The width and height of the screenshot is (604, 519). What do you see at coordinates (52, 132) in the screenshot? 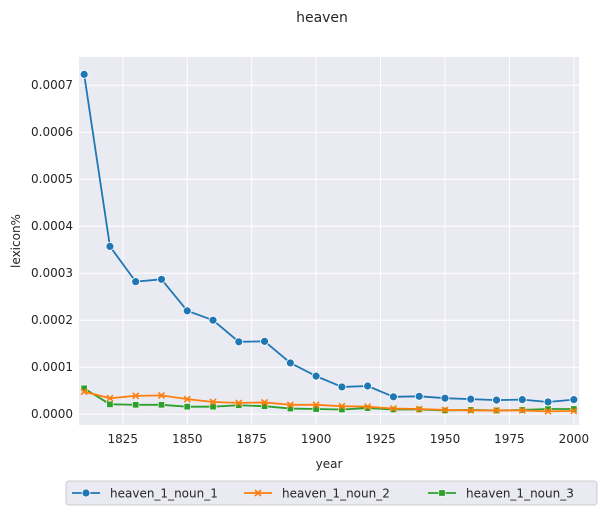
I see `y-tick-label: 0.0006` at bounding box center [52, 132].